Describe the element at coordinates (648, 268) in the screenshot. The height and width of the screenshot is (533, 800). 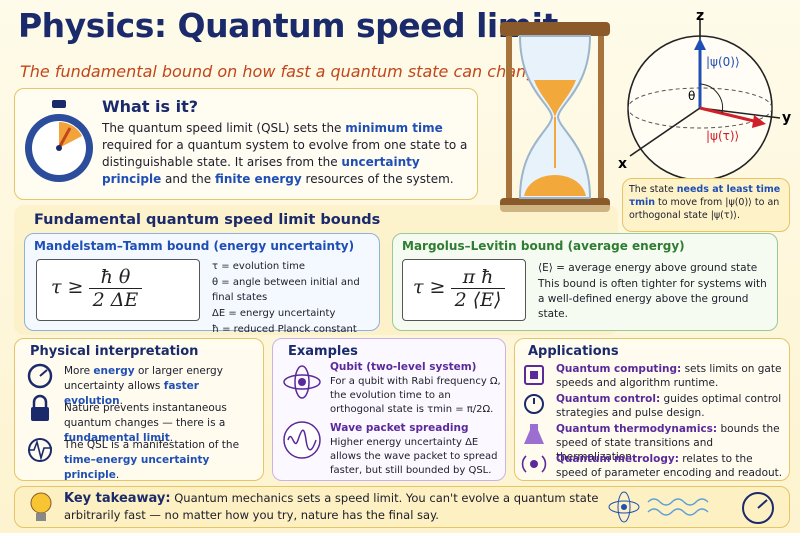
I see `definition: ⟨E⟩ = average energy above ground state` at that location.